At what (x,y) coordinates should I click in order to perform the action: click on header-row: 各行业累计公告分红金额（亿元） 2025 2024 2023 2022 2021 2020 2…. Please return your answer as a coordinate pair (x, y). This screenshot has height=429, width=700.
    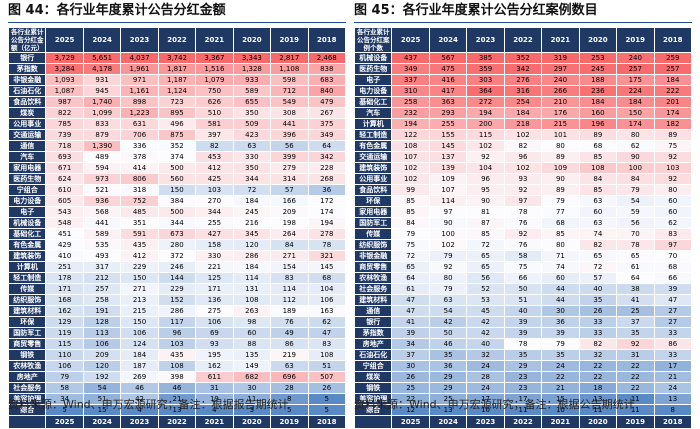
    Looking at the image, I should click on (176, 40).